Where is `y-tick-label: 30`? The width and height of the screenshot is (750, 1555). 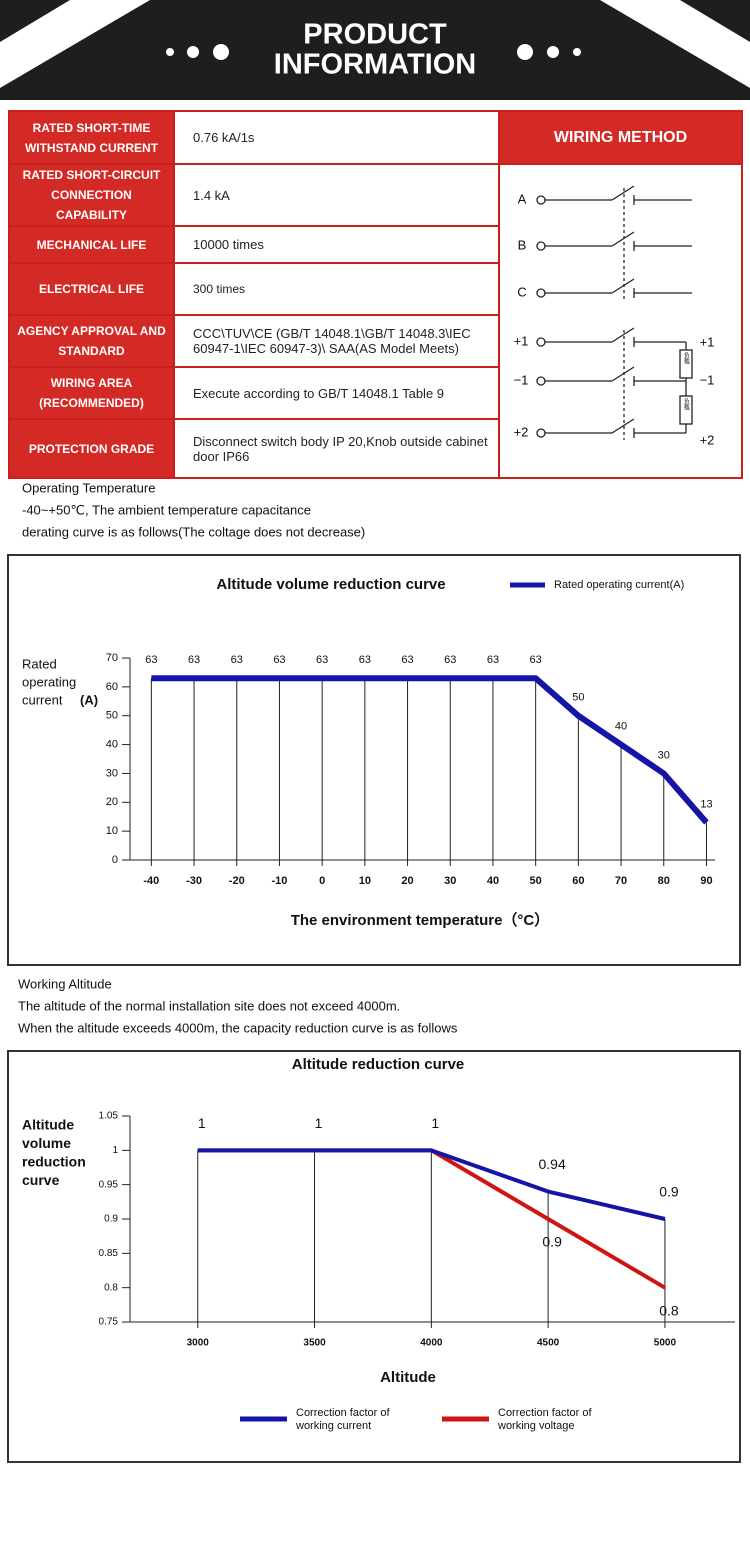
y-tick-label: 30 is located at coordinates (112, 773).